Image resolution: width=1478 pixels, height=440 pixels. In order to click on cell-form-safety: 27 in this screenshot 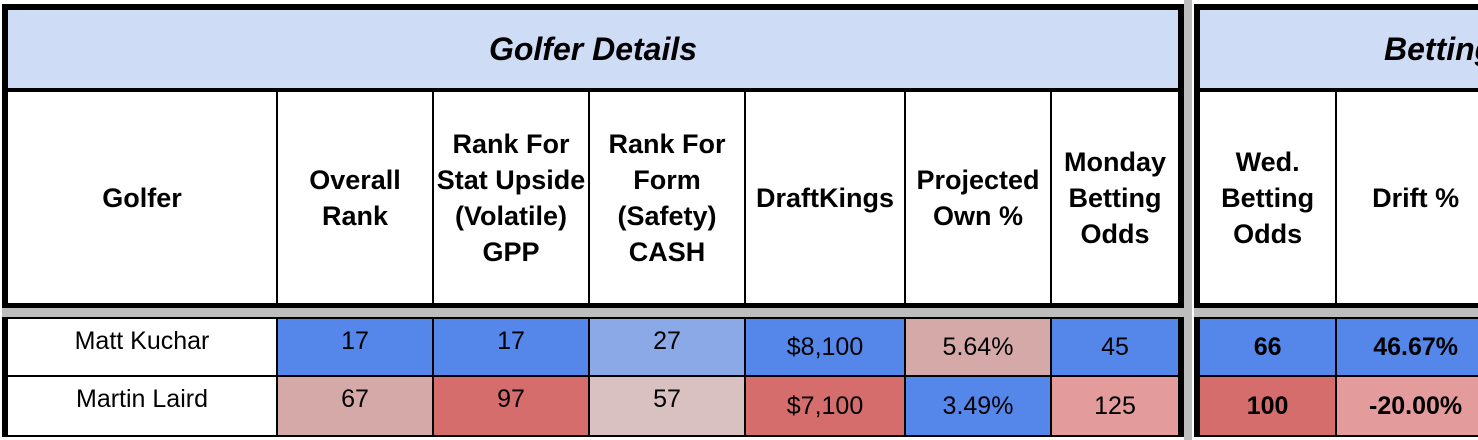, I will do `click(668, 347)`.